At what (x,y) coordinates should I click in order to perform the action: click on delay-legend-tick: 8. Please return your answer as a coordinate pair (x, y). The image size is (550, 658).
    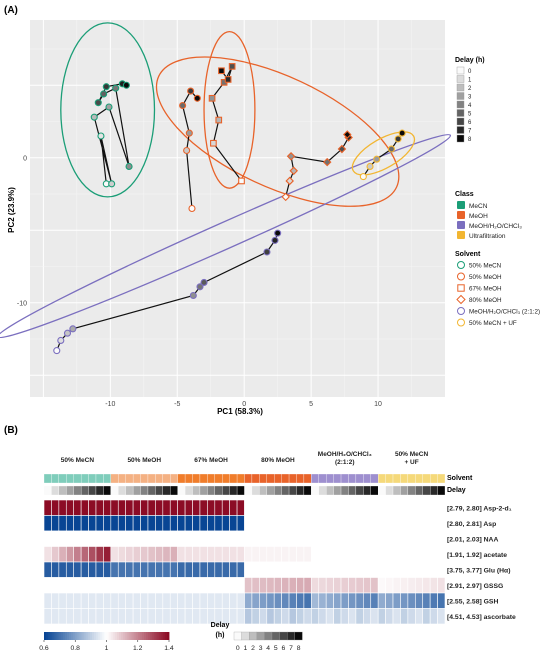
    Looking at the image, I should click on (299, 648).